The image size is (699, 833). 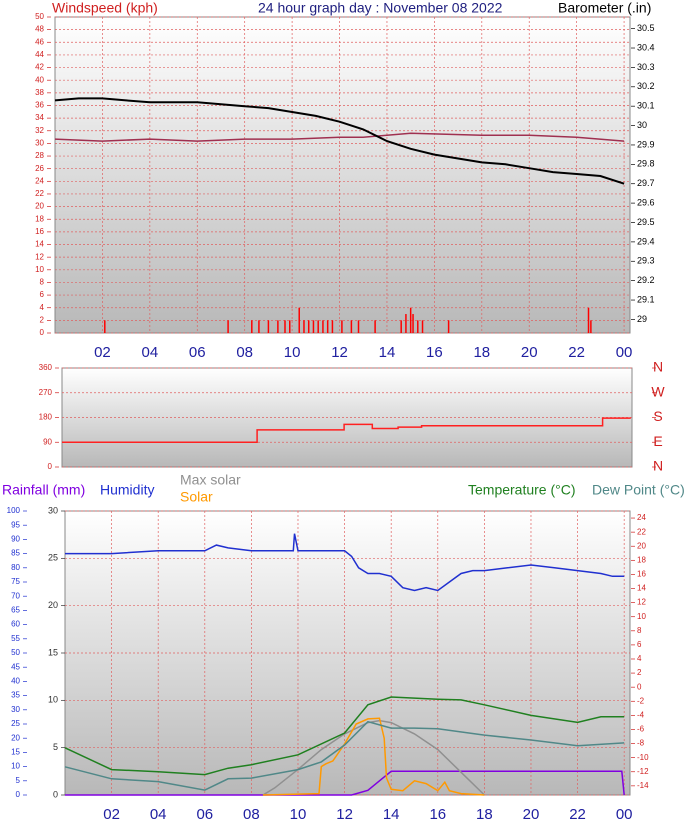 What do you see at coordinates (641, 616) in the screenshot?
I see `y2-tick-label: 10` at bounding box center [641, 616].